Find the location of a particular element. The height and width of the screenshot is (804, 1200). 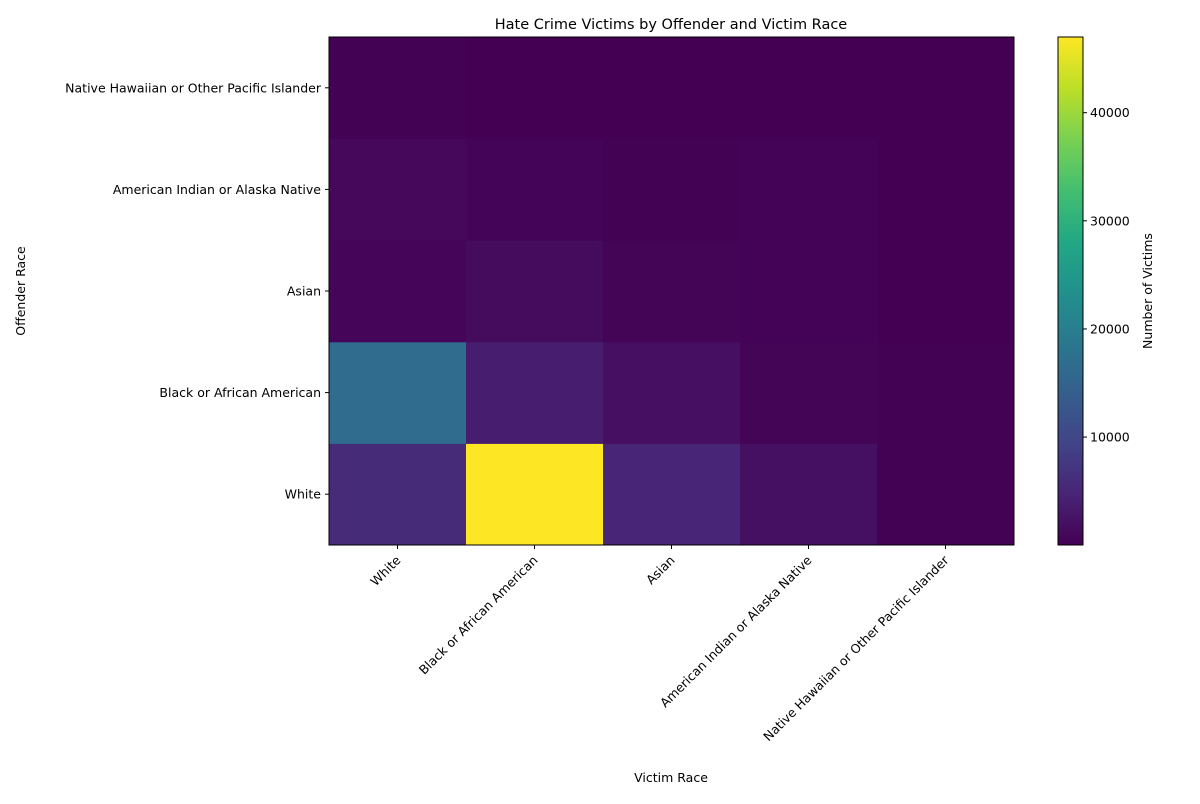

y-tick-label: Black or African American is located at coordinates (240, 392).